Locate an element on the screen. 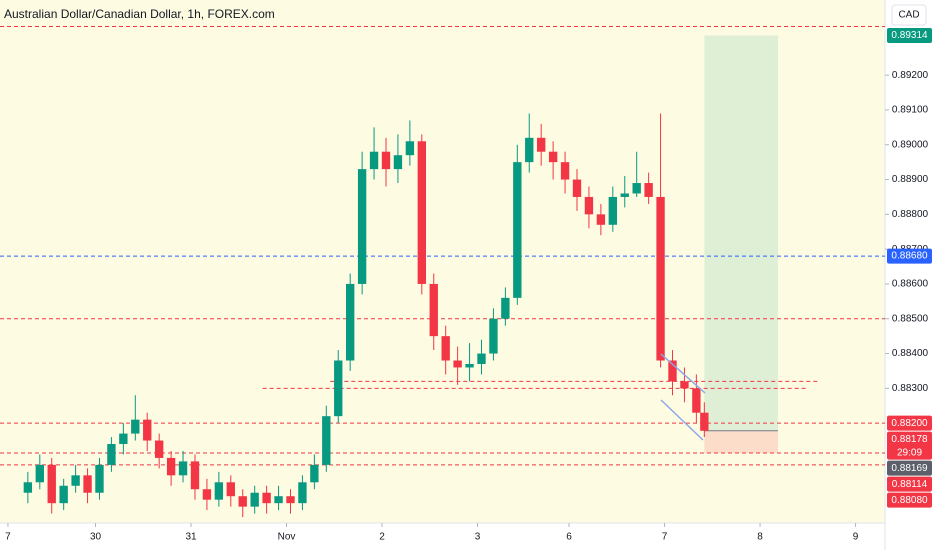 This screenshot has width=932, height=550. price-label: 0.89314 is located at coordinates (909, 35).